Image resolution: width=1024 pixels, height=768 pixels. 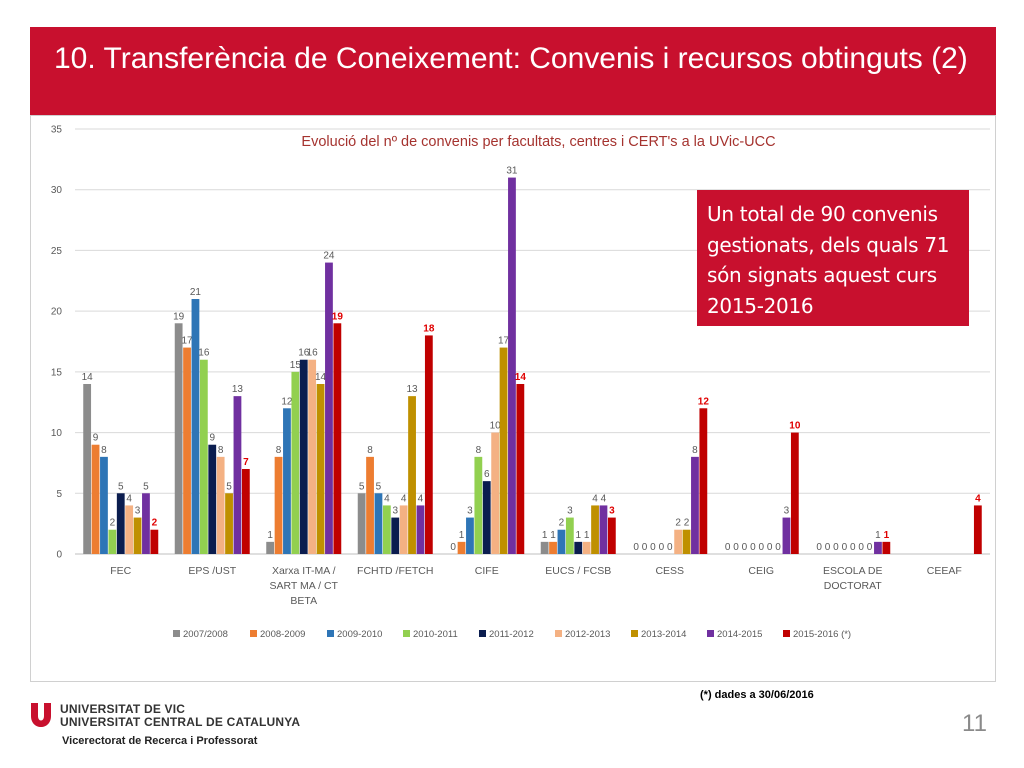 I want to click on vicerectorat-label: Vicerectorat de Recerca i Professorat, so click(x=160, y=741).